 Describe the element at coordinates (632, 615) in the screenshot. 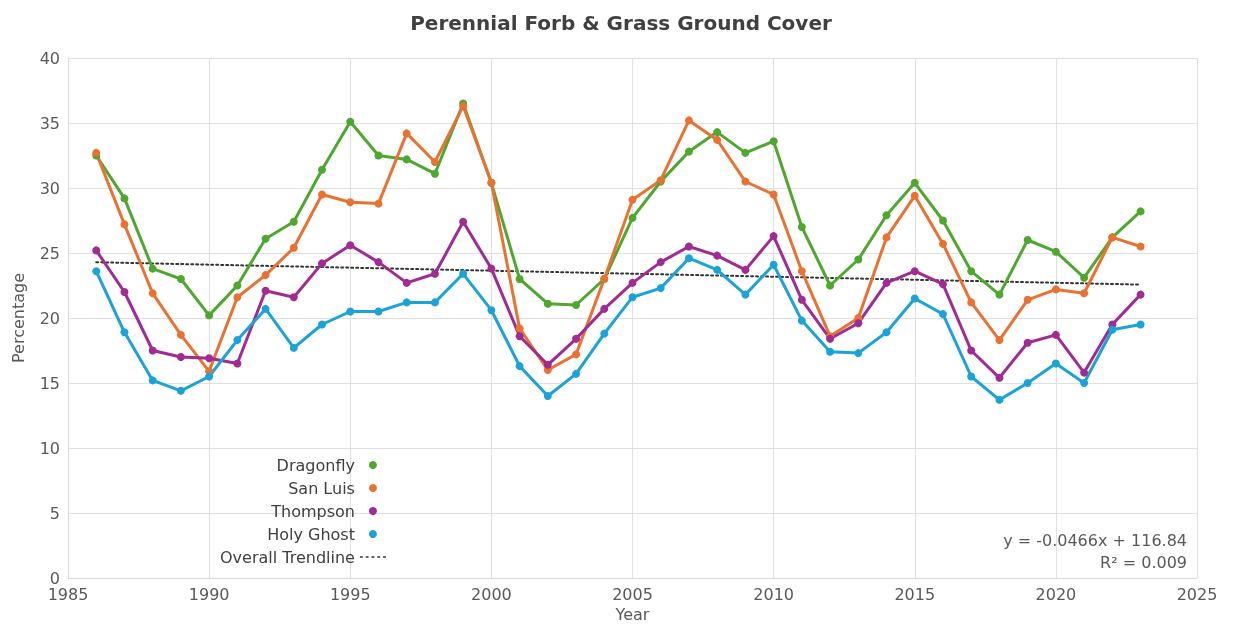

I see `x-axis-title: Year` at that location.